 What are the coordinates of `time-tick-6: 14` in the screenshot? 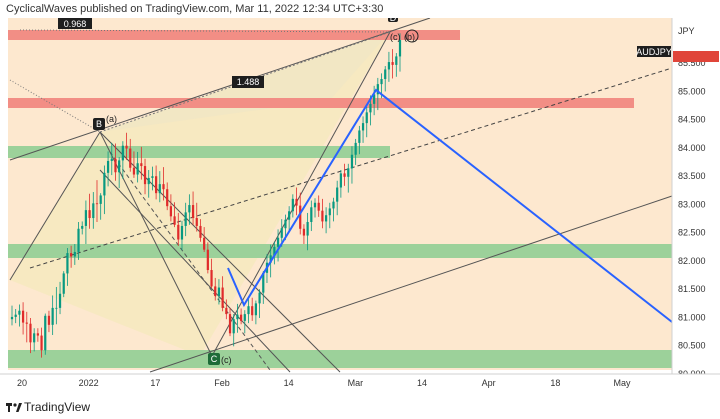 It's located at (422, 383).